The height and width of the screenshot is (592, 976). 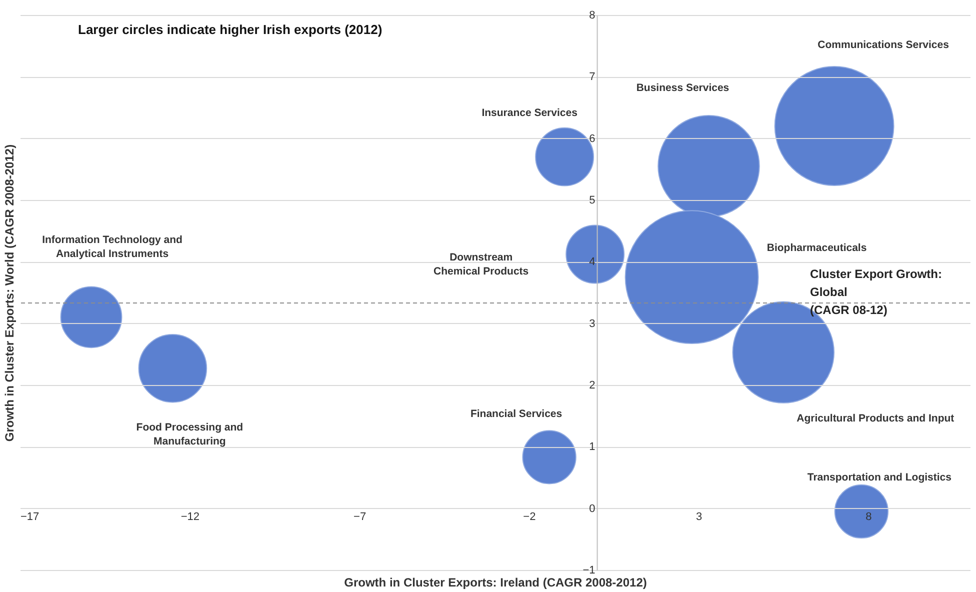 What do you see at coordinates (875, 418) in the screenshot?
I see `annotation: Agricultural Products and Input` at bounding box center [875, 418].